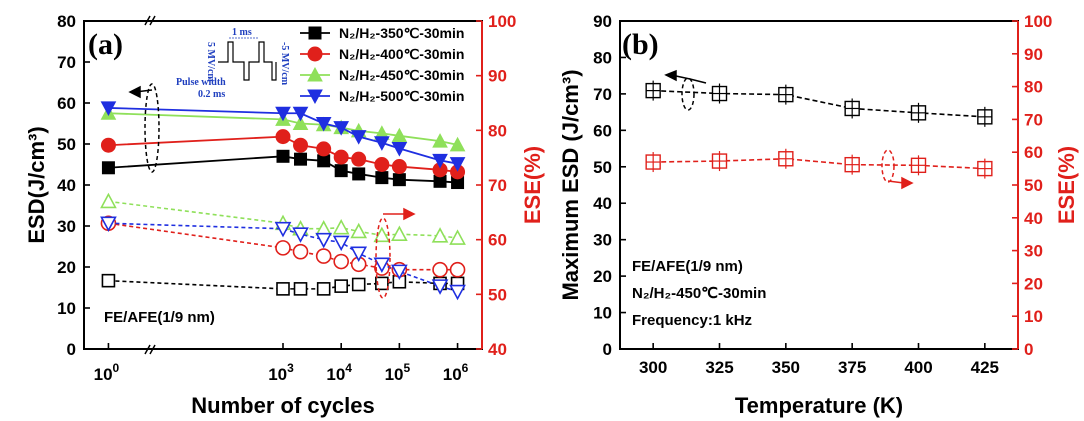 The height and width of the screenshot is (421, 1084). Describe the element at coordinates (607, 349) in the screenshot. I see `y-tick-label: 0` at that location.